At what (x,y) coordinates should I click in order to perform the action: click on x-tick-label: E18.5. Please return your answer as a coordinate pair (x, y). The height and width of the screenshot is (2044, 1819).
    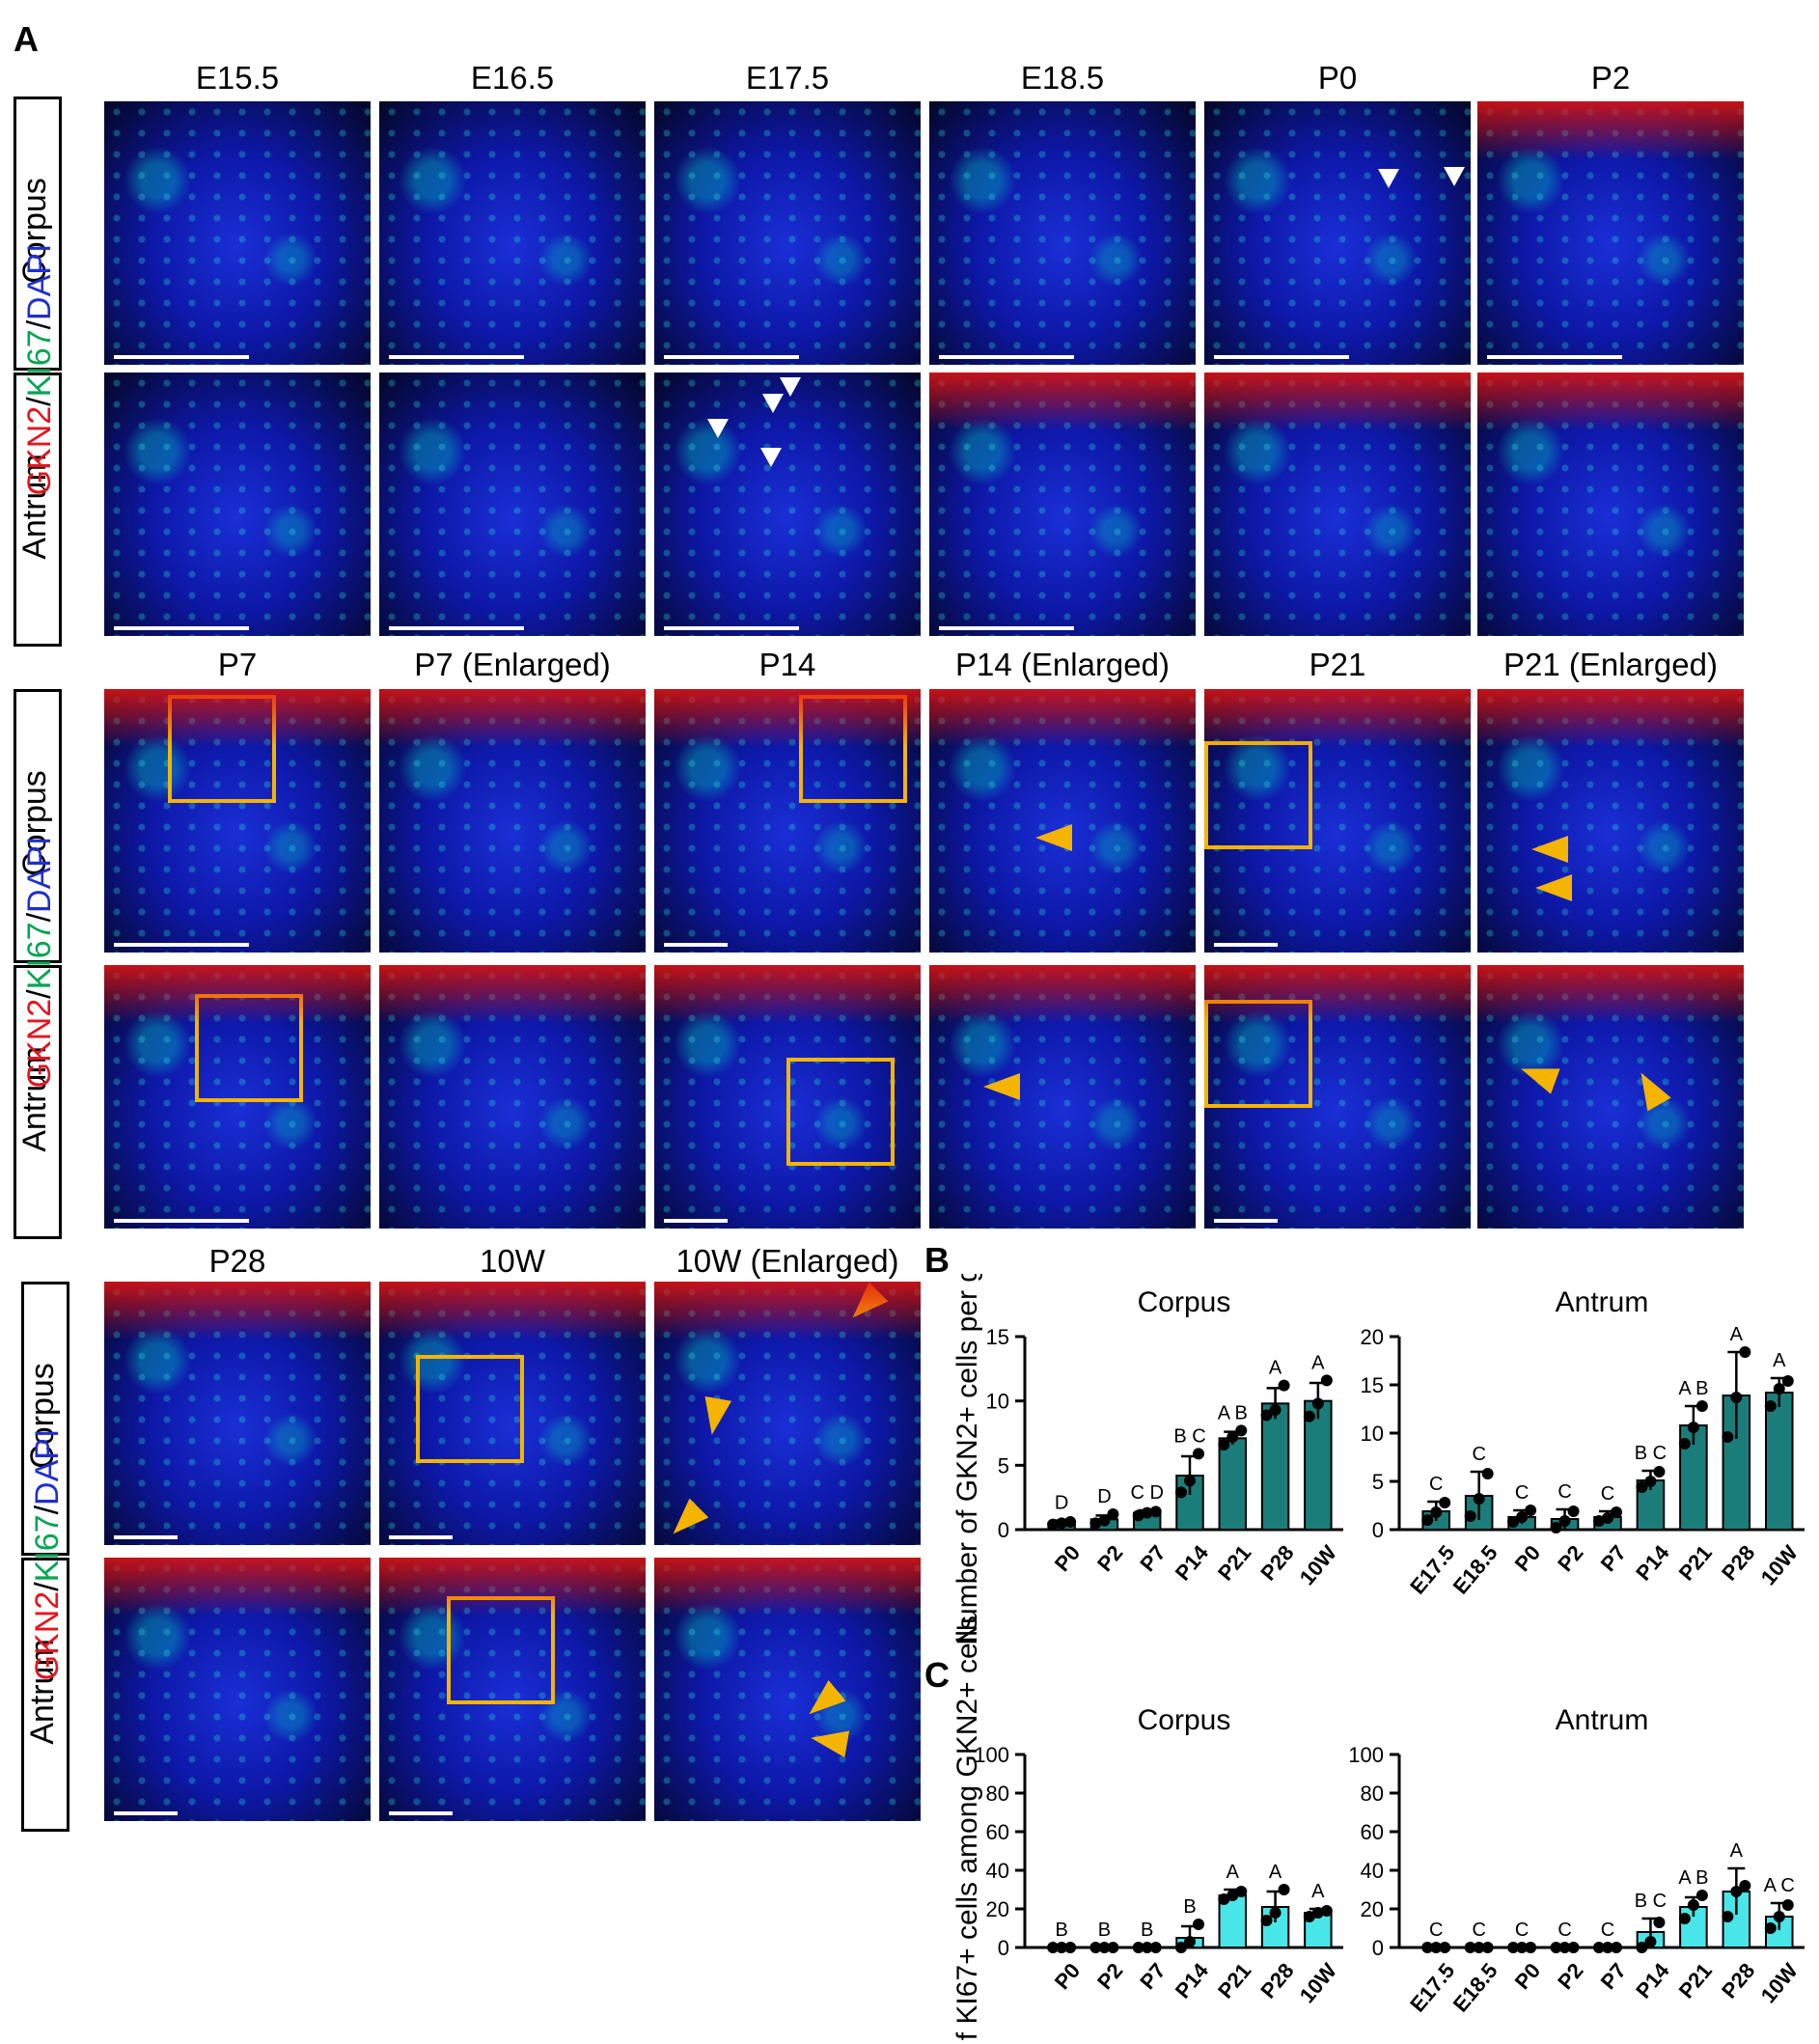
    Looking at the image, I should click on (1475, 1987).